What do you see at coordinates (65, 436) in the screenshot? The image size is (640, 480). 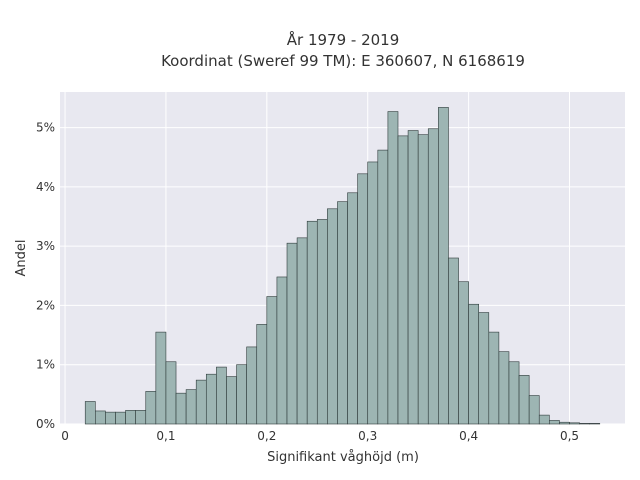 I see `x-tick-label: 0` at bounding box center [65, 436].